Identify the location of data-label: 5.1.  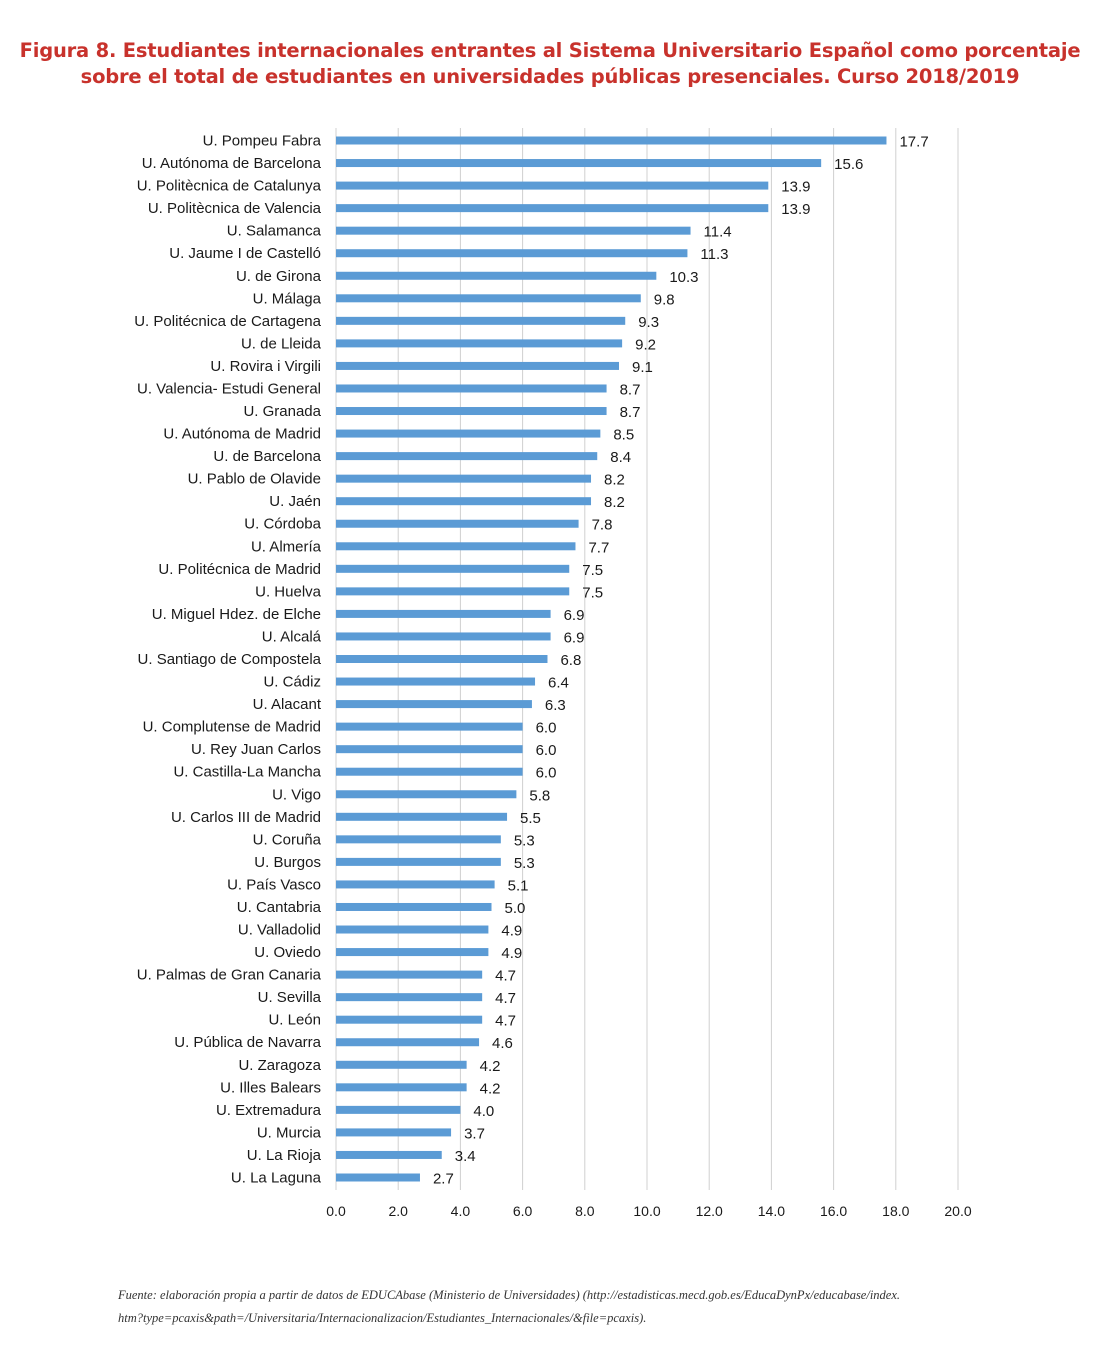
(518, 885).